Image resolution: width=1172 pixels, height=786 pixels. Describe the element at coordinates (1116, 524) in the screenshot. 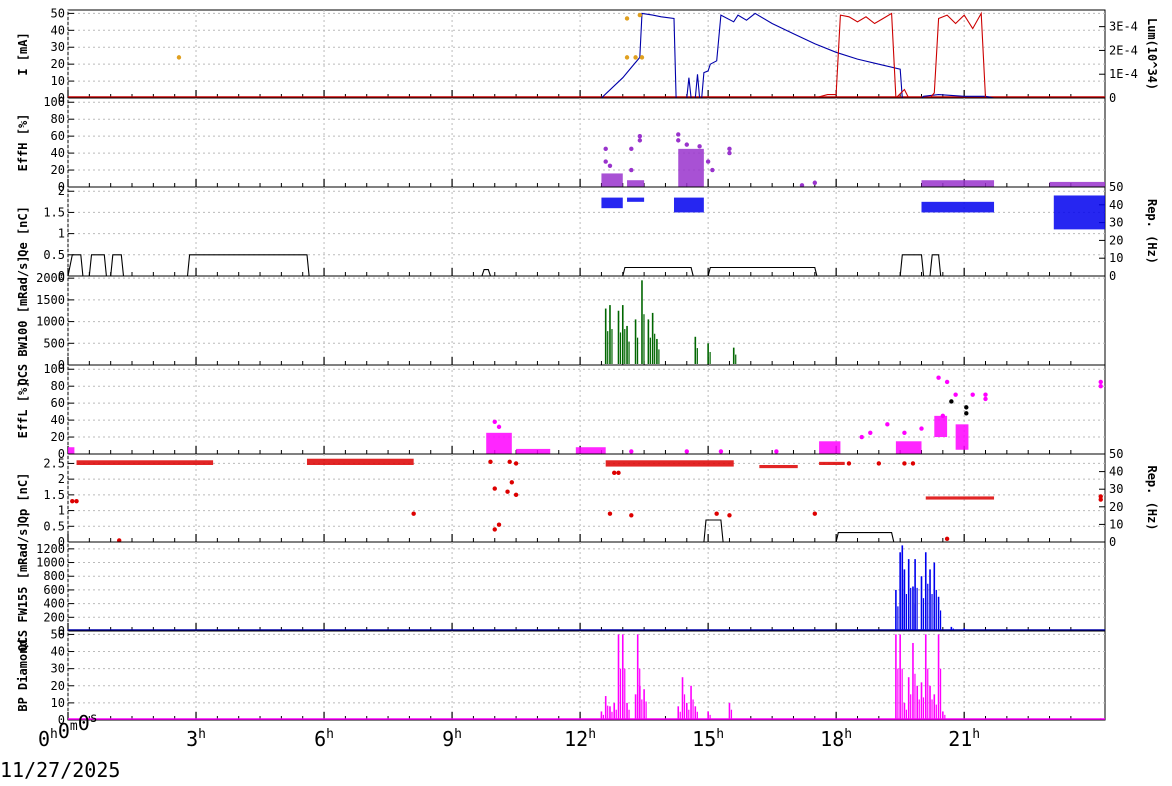

I see `right-tick-label: 10` at that location.